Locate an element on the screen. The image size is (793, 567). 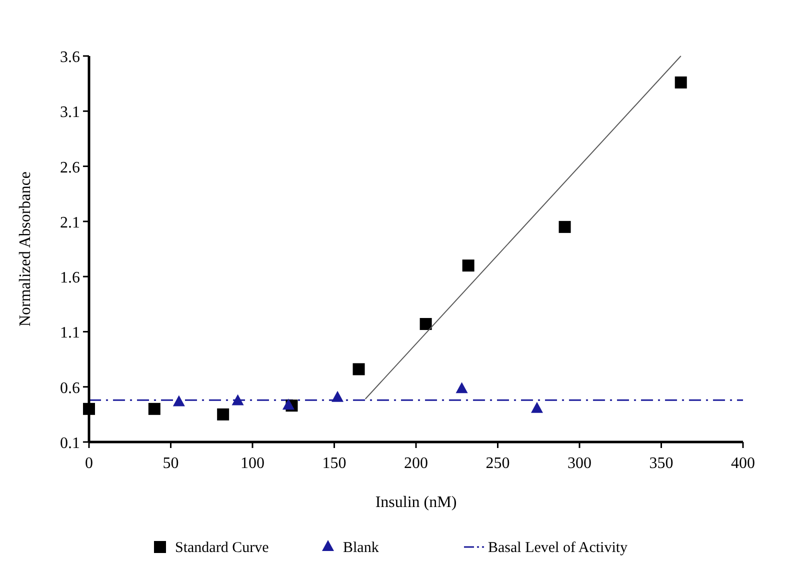
x-tick-label: 300 is located at coordinates (580, 463).